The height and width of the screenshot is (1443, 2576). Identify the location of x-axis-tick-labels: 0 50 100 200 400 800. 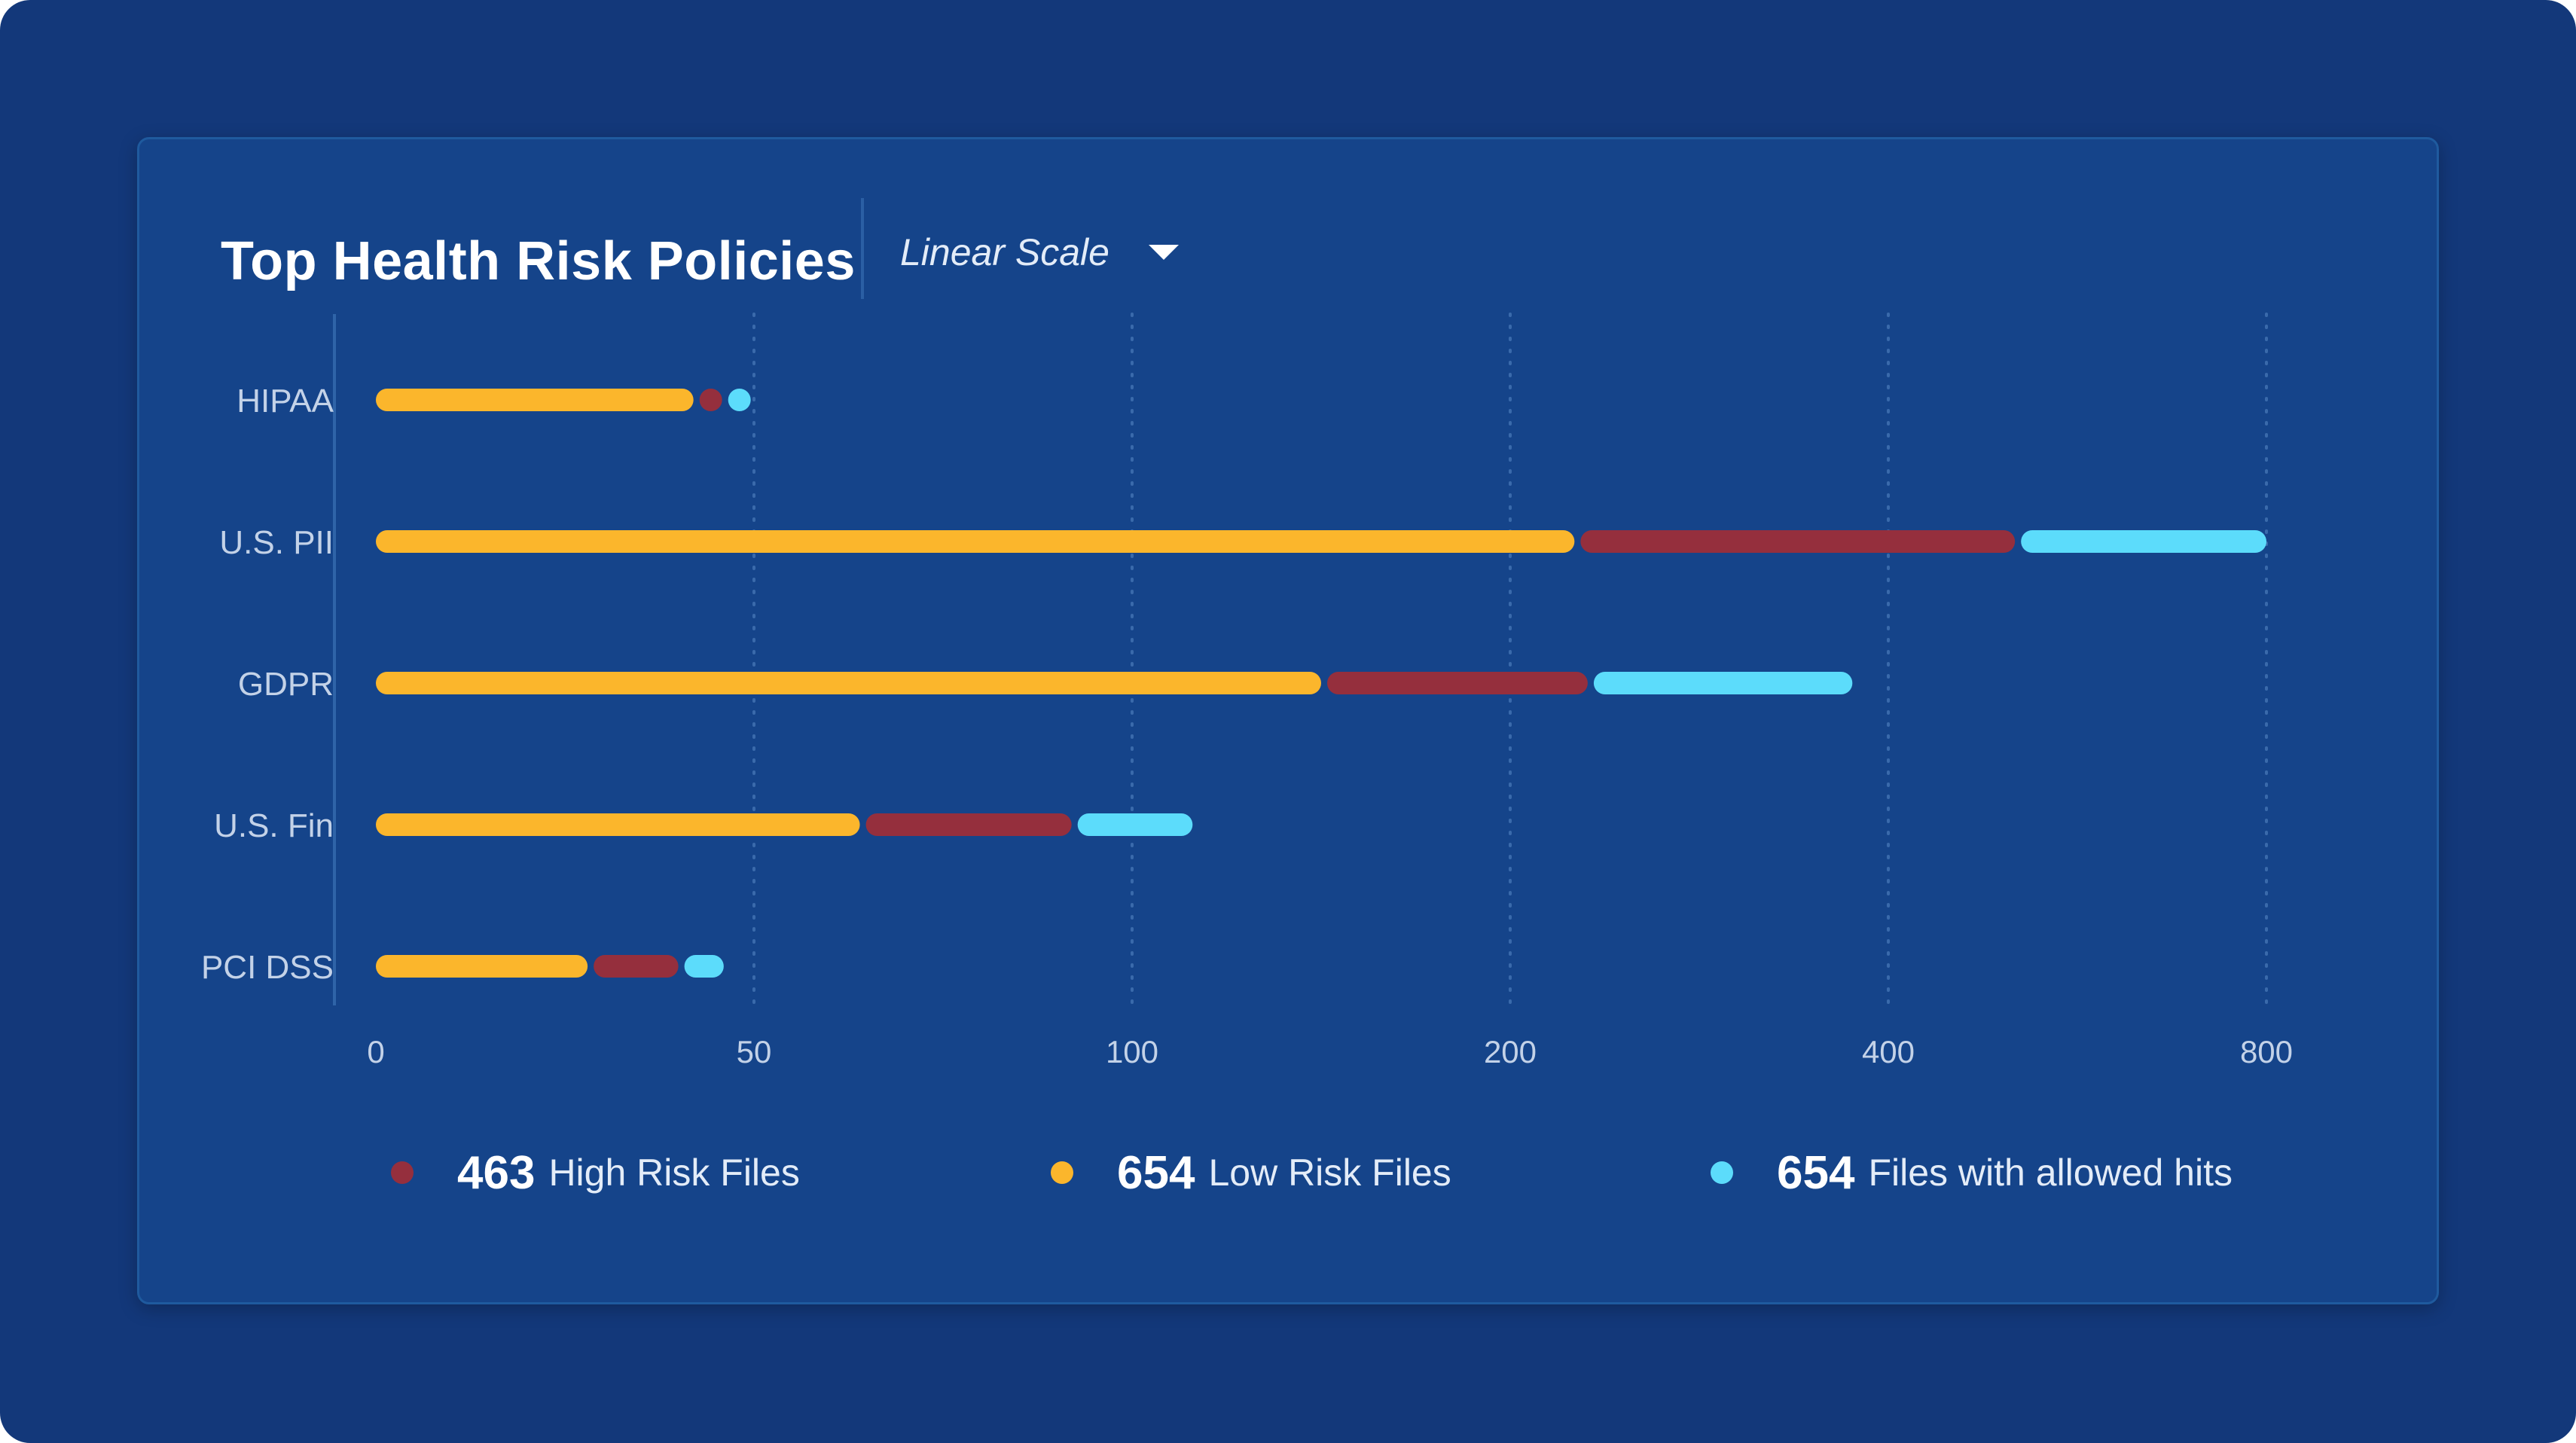
(1330, 1051).